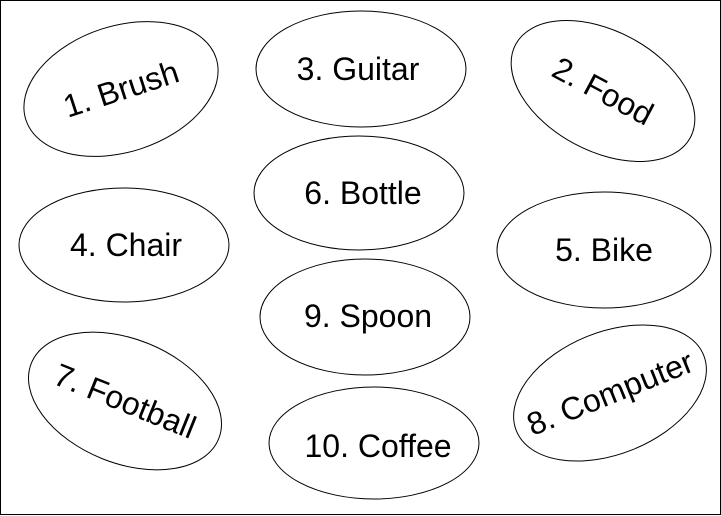 This screenshot has width=721, height=516. Describe the element at coordinates (377, 446) in the screenshot. I see `oval-label-coffee: 10. Coffee` at that location.